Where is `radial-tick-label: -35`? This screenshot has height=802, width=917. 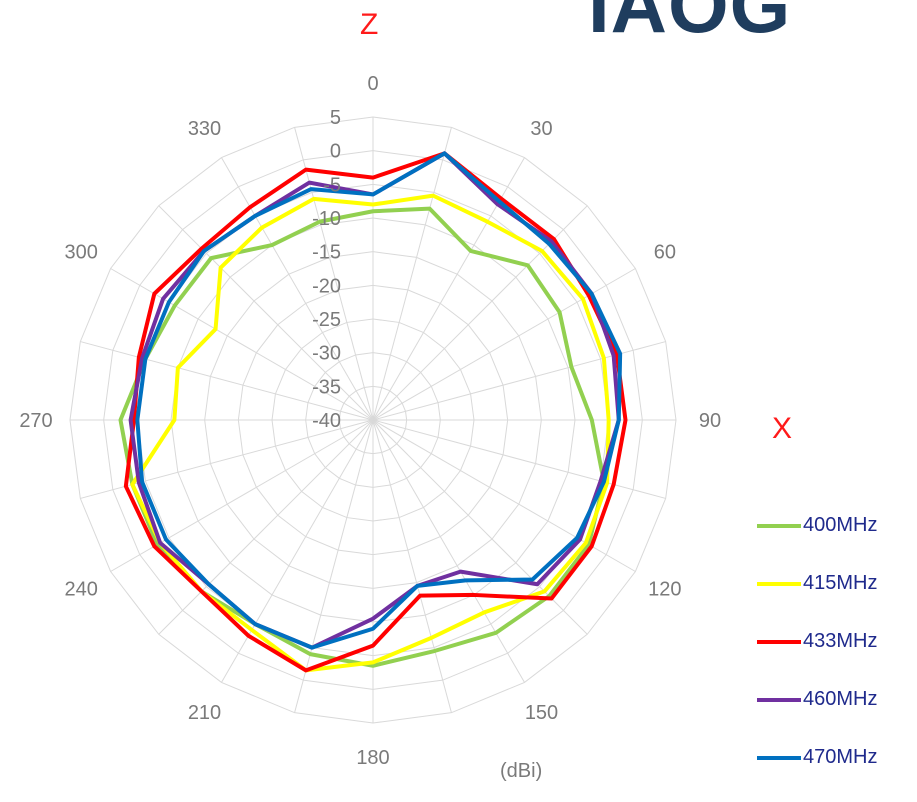 radial-tick-label: -35 is located at coordinates (326, 387).